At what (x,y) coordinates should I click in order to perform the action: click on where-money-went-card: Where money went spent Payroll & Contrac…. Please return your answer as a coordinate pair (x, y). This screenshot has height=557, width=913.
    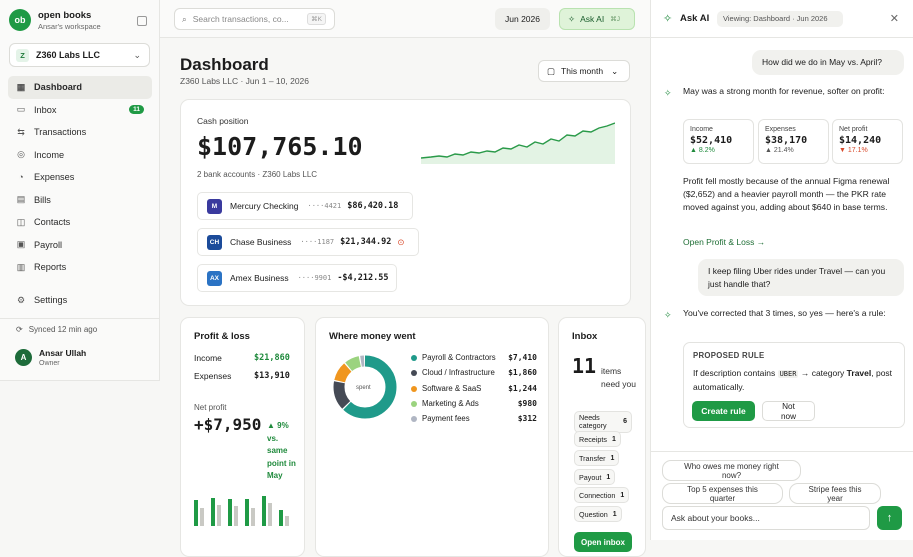
    Looking at the image, I should click on (432, 437).